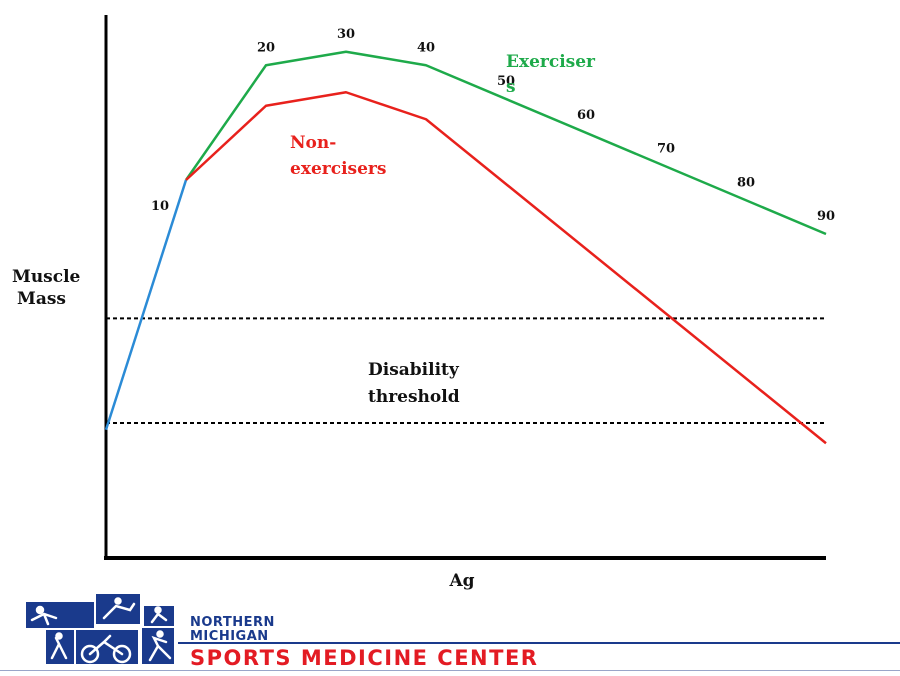 The width and height of the screenshot is (900, 676). What do you see at coordinates (586, 115) in the screenshot?
I see `x-tick-label-60: 60` at bounding box center [586, 115].